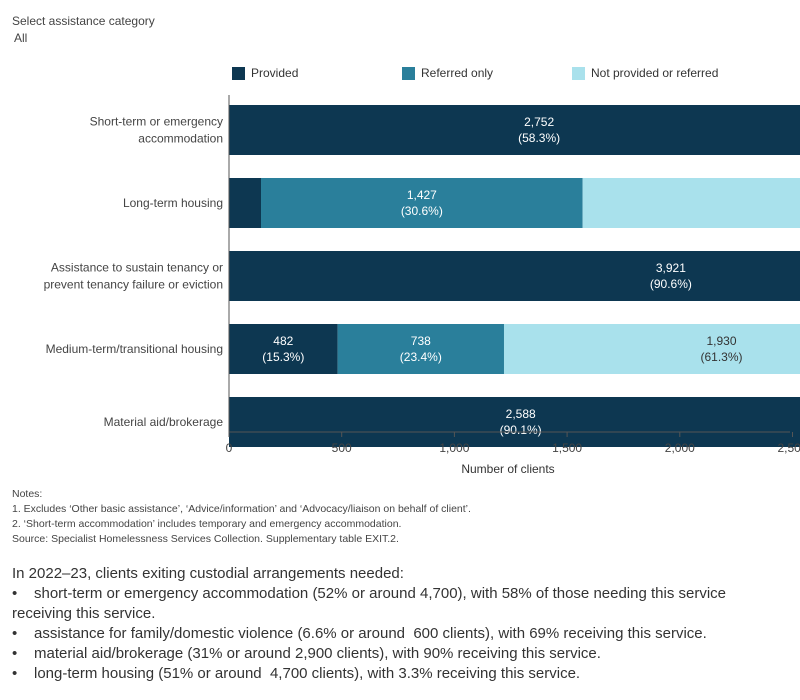 Image resolution: width=800 pixels, height=700 pixels. I want to click on legend-label-not-provided: Not provided or referred, so click(655, 73).